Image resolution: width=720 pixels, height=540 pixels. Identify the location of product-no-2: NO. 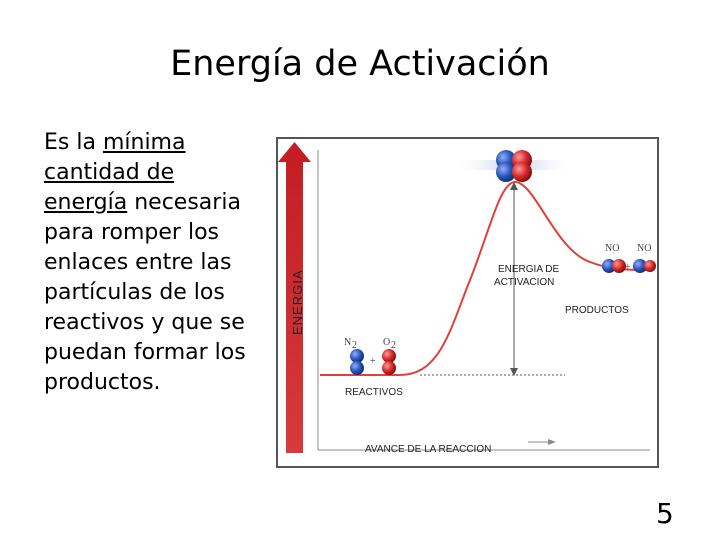
(644, 248).